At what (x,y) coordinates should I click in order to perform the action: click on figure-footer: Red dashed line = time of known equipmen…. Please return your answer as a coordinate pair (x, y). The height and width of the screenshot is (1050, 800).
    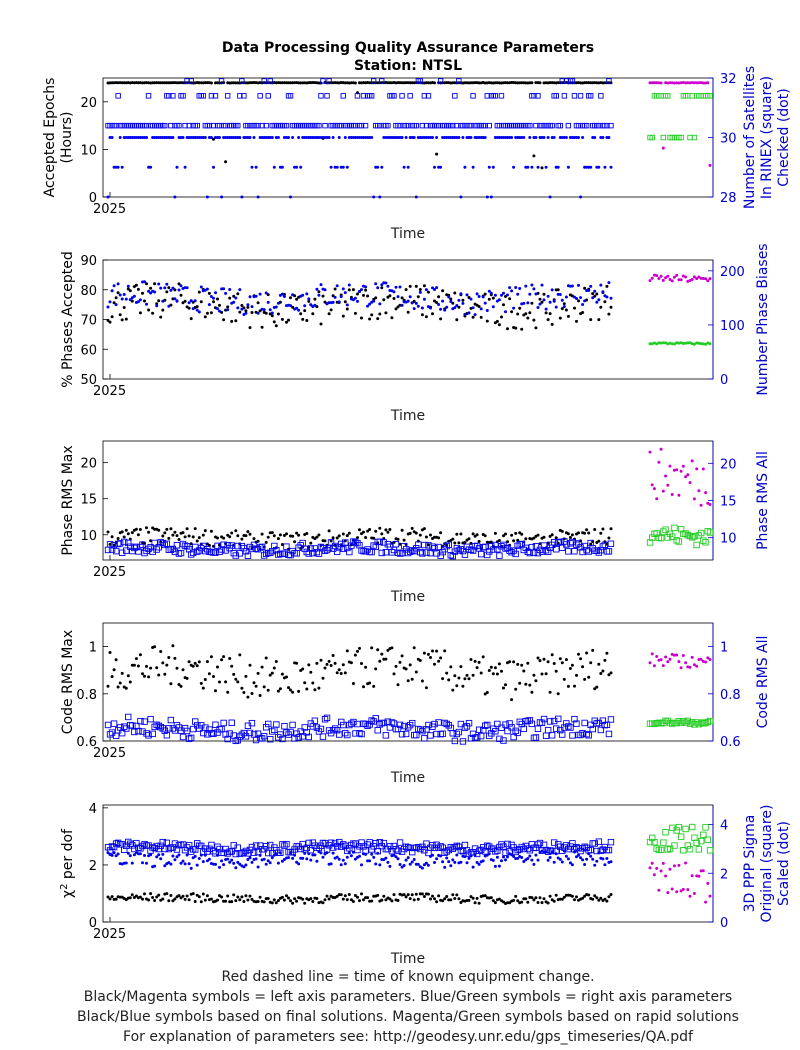
    Looking at the image, I should click on (408, 1007).